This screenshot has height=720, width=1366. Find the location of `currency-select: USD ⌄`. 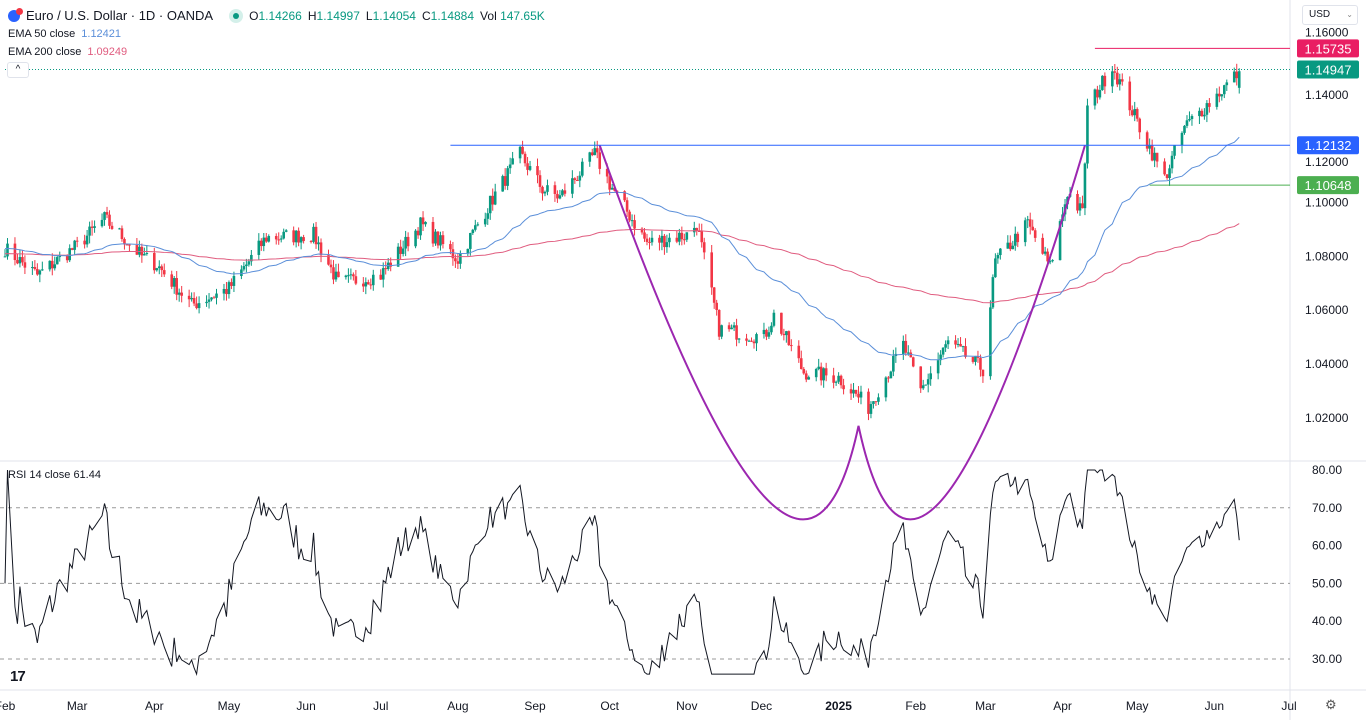

currency-select: USD ⌄ is located at coordinates (1330, 15).